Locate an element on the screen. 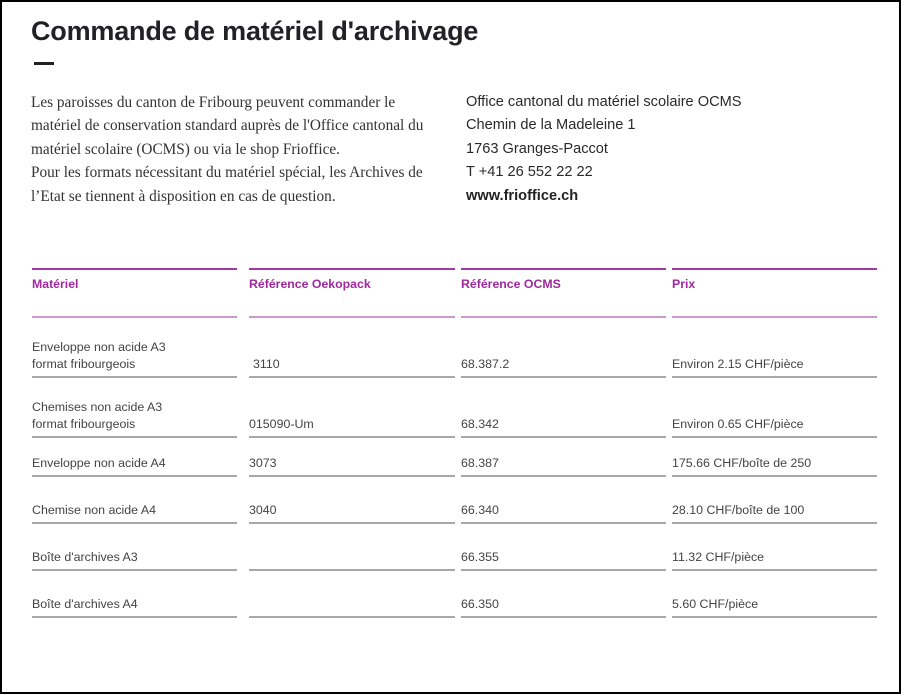 The width and height of the screenshot is (901, 694). page-title: Commande de matériel d'archivage is located at coordinates (255, 31).